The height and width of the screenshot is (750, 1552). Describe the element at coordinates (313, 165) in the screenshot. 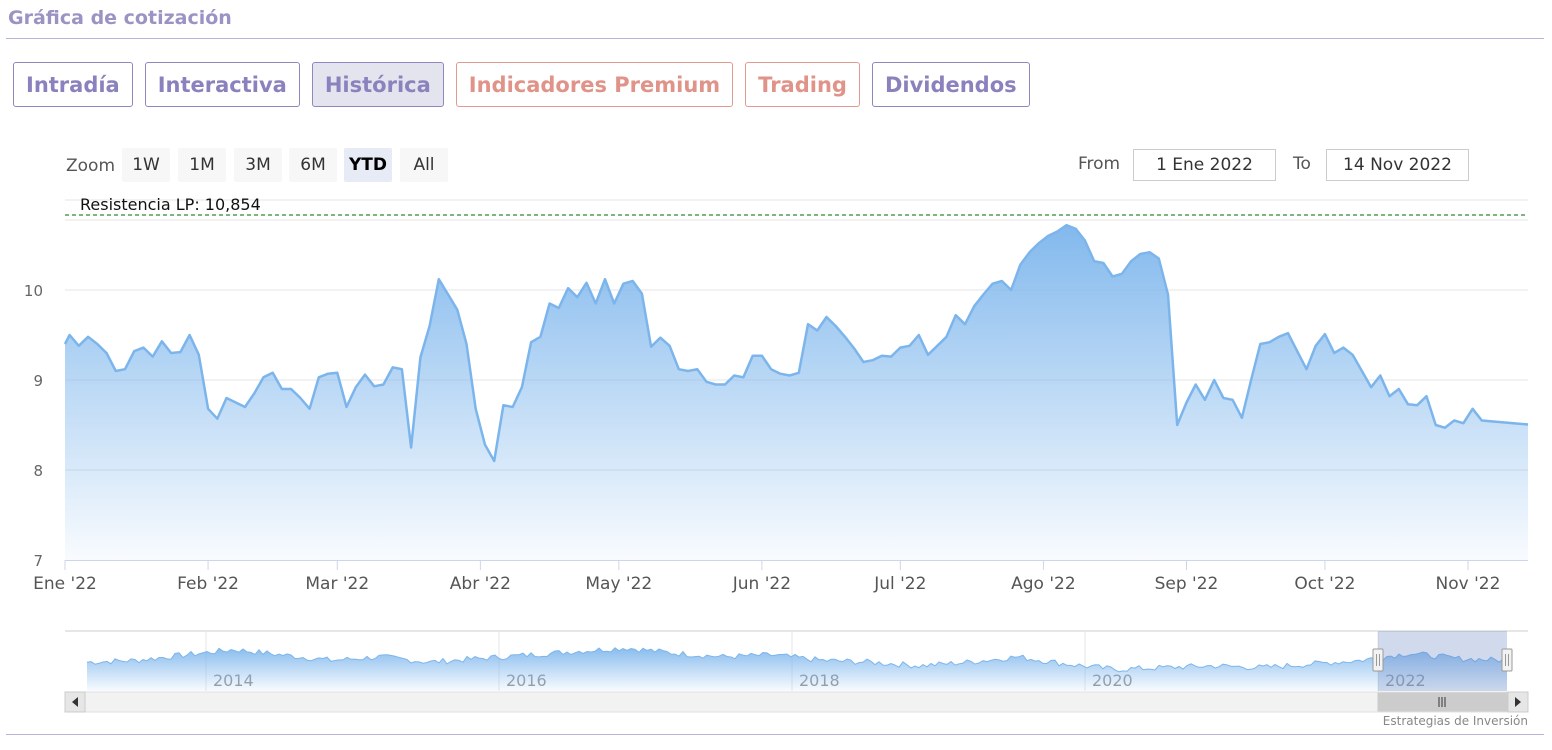

I see `zoom-6m-button: 6M` at that location.